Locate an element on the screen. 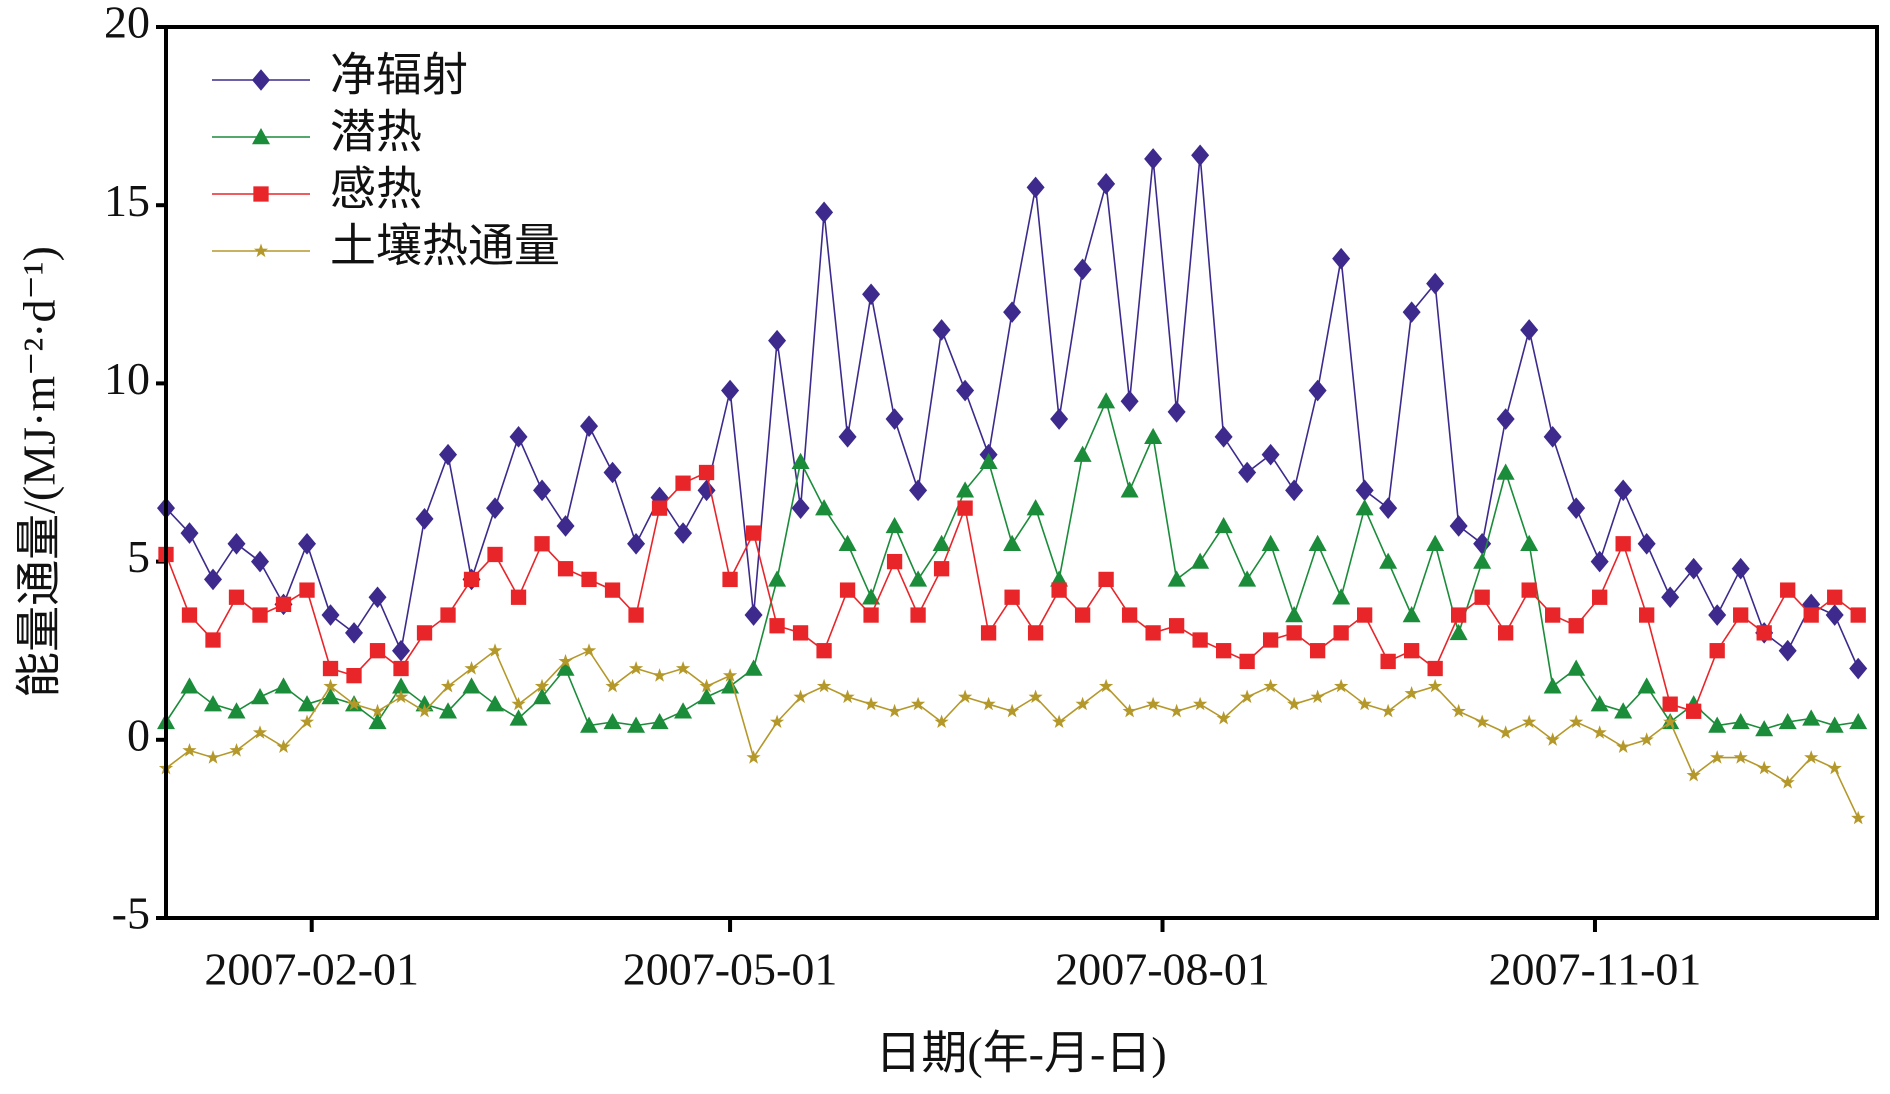  legend-item: 净辐射 is located at coordinates (340, 75).